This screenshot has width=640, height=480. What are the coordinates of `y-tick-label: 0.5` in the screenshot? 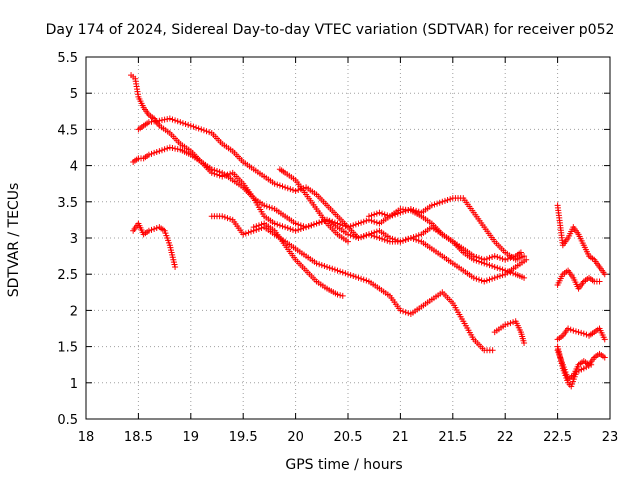 It's located at (67, 420).